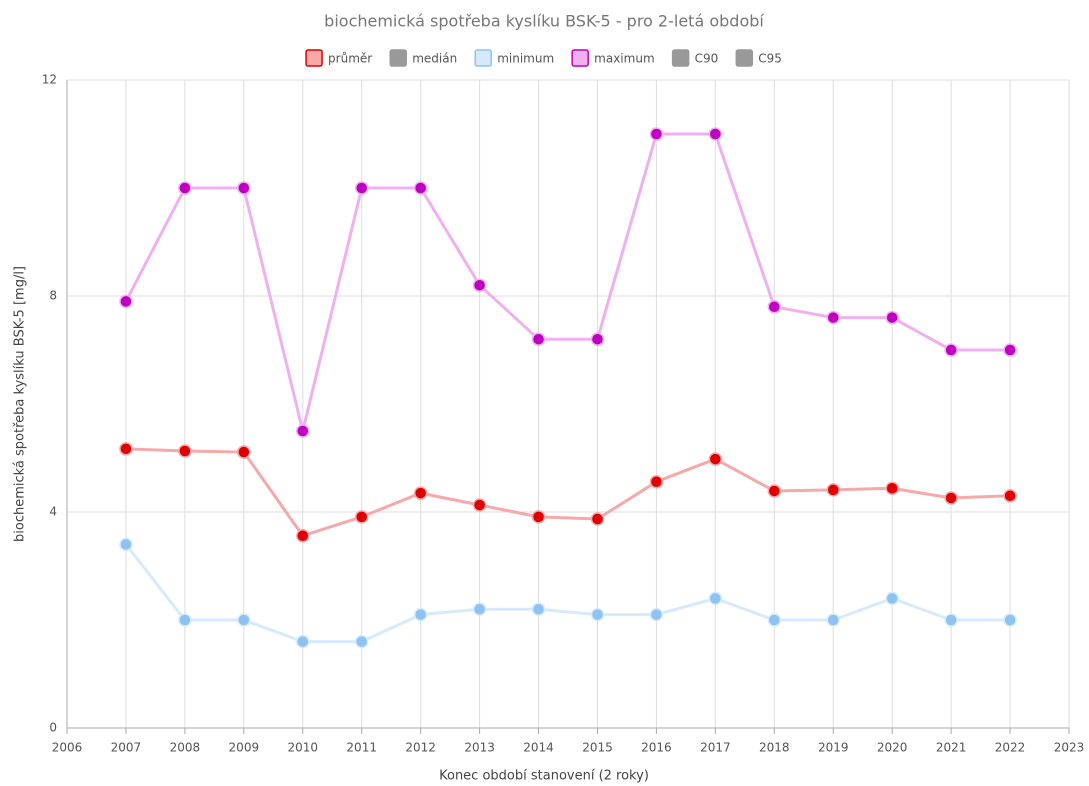 The image size is (1089, 786). I want to click on legend-item: maximum, so click(613, 58).